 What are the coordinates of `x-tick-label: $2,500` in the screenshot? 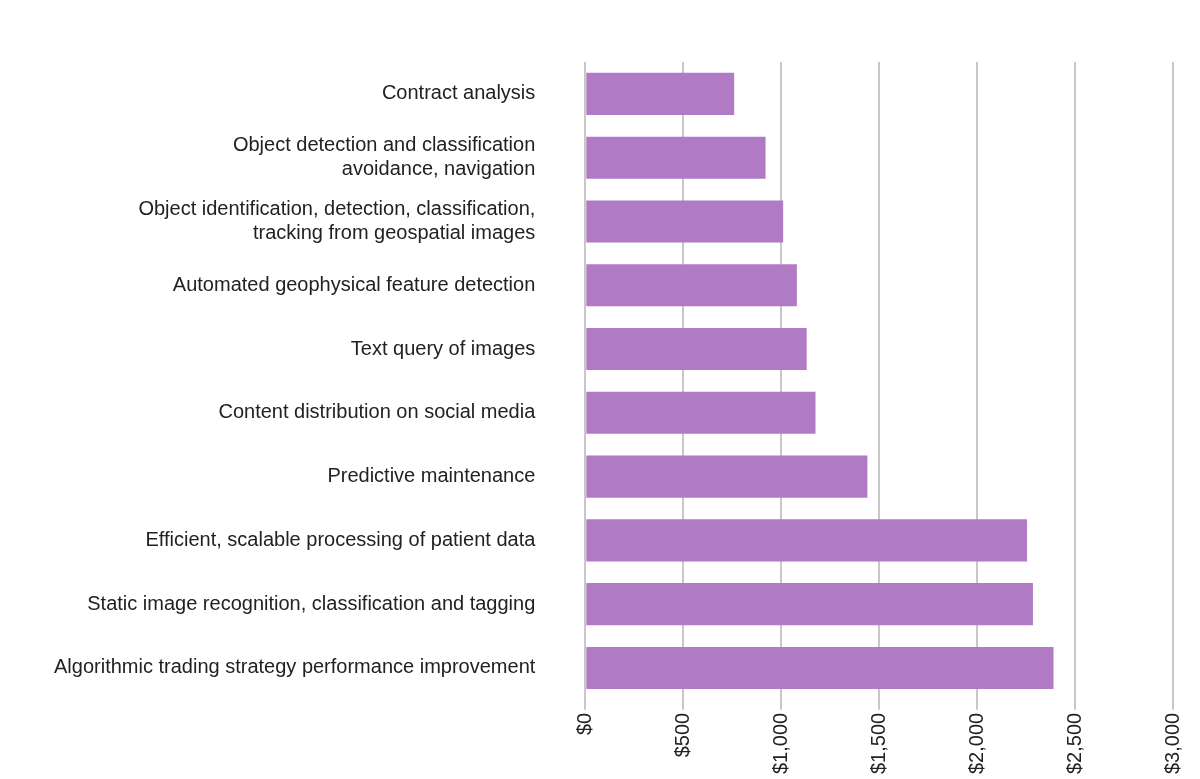 It's located at (1073, 743).